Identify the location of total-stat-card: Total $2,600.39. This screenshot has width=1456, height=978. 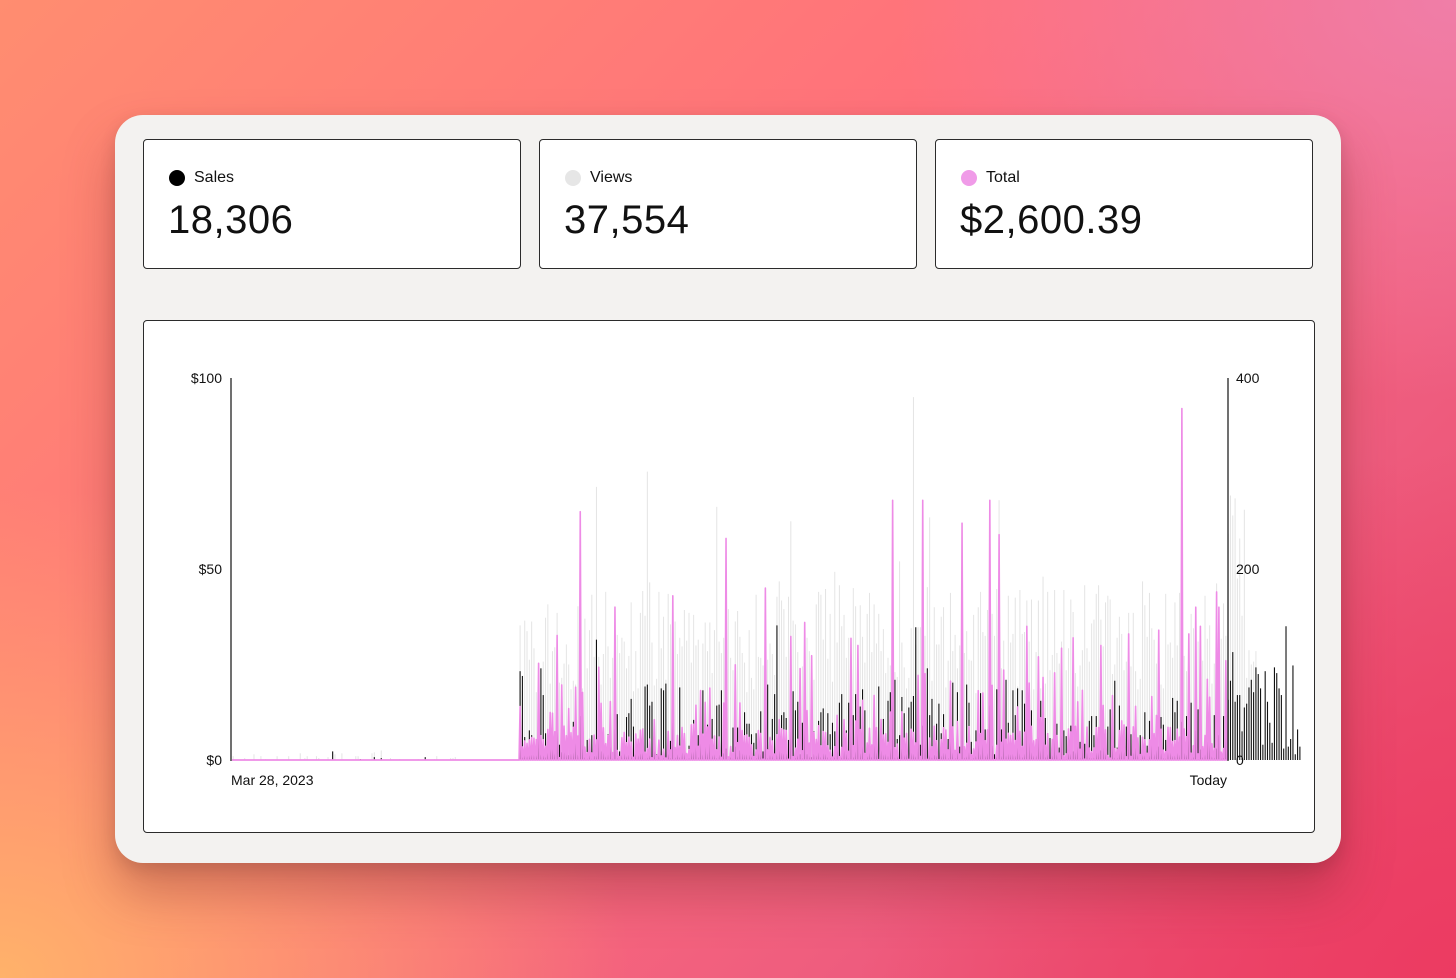
(1124, 204).